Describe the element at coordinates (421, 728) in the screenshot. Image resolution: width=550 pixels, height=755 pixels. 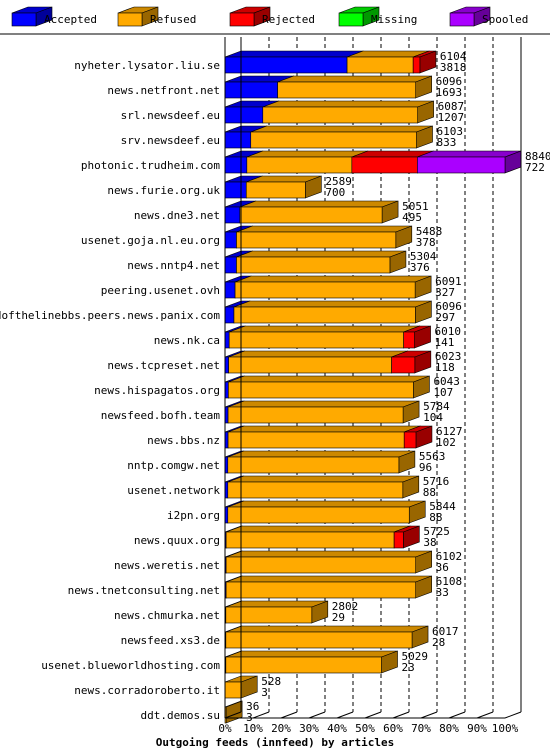
I see `tick-label-70: 70%` at that location.